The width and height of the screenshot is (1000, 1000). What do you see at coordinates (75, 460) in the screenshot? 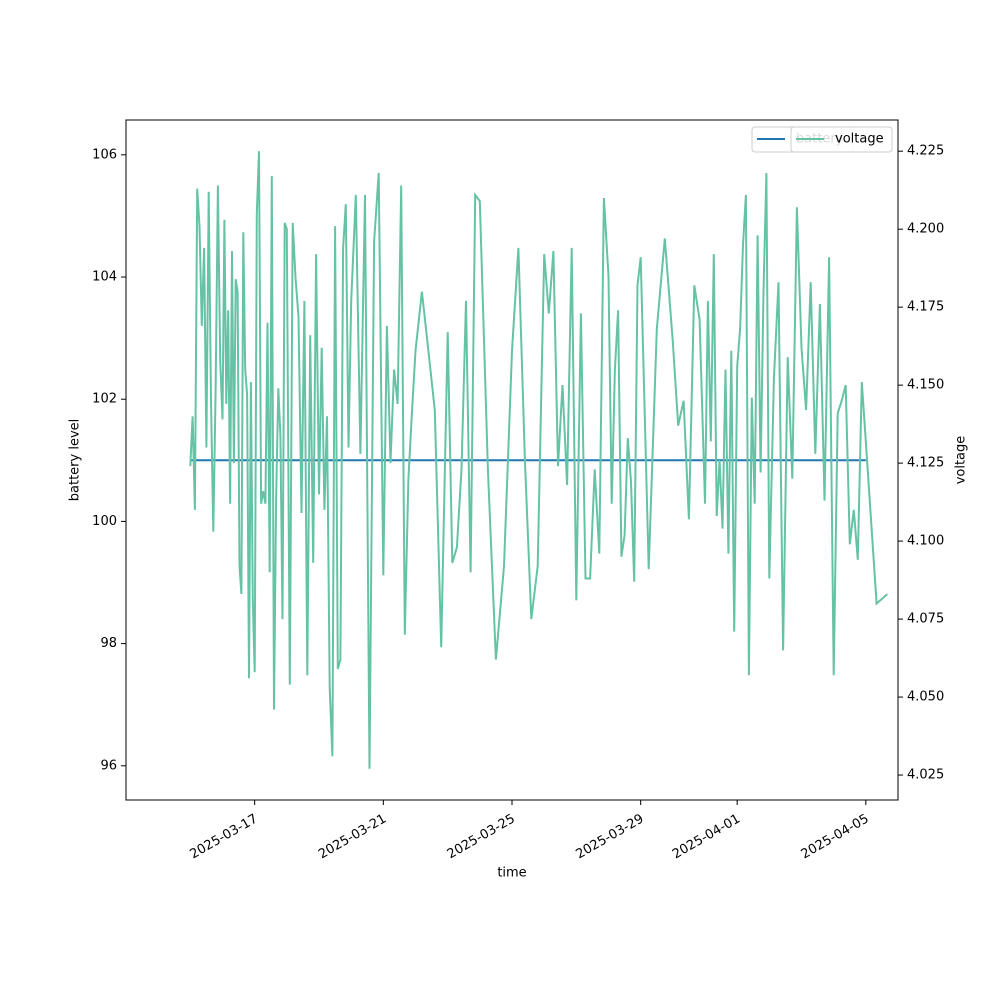
I see `y-axis-label: battery level` at bounding box center [75, 460].